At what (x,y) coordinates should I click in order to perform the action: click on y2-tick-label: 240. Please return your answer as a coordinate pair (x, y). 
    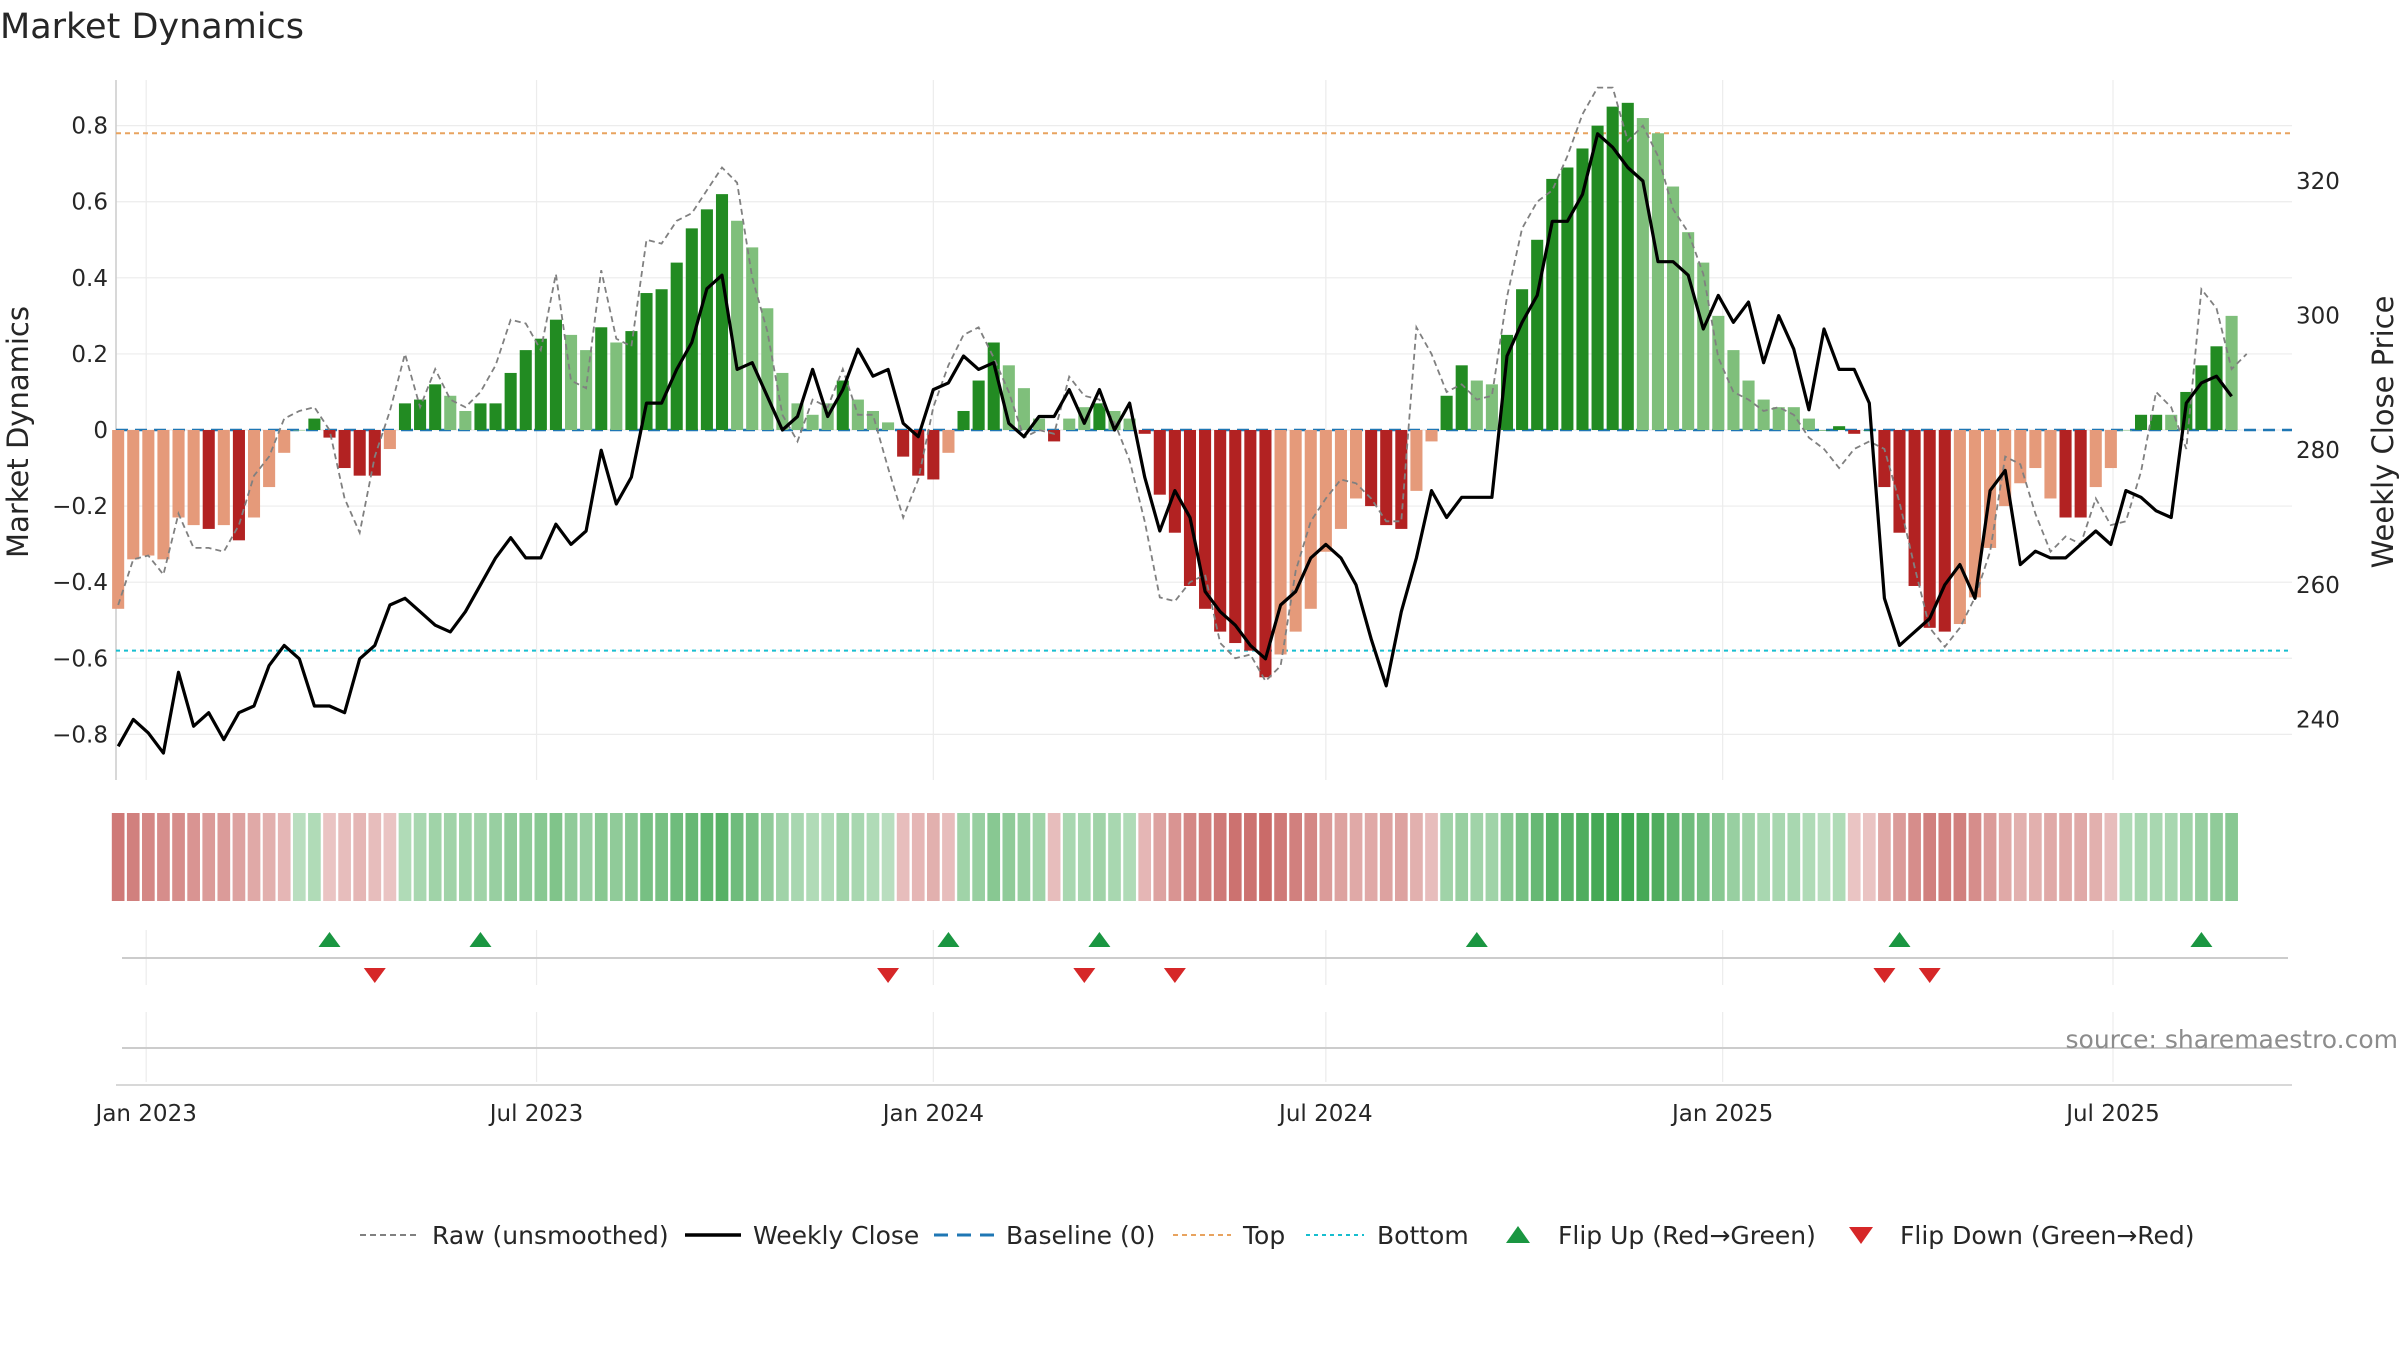
    Looking at the image, I should click on (2318, 720).